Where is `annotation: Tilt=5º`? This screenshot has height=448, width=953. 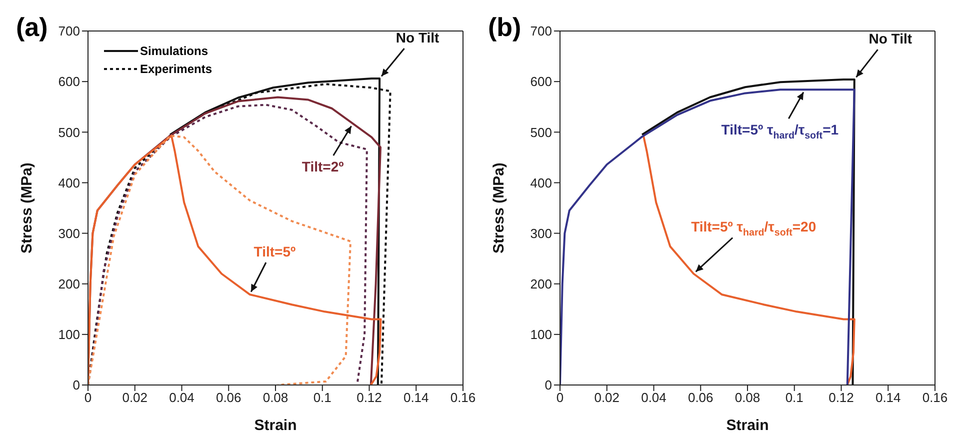
annotation: Tilt=5º is located at coordinates (275, 251).